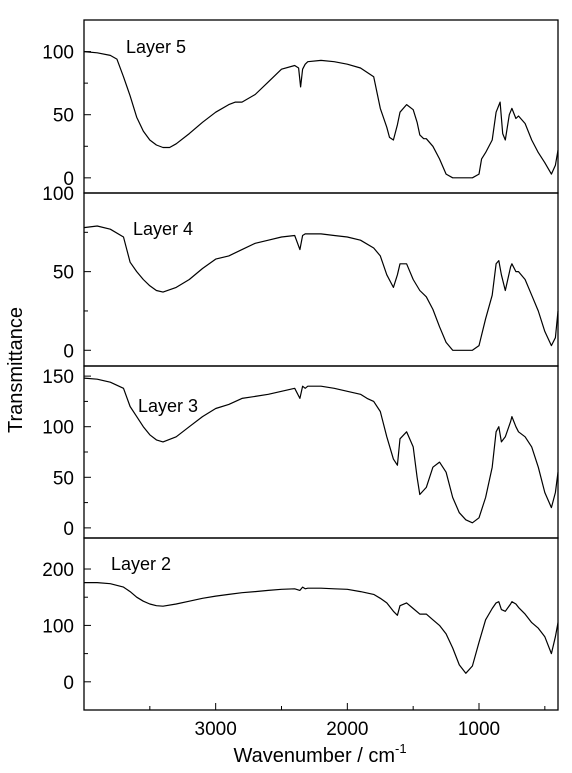 This screenshot has height=773, width=572. I want to click on x-tick-label: 2000, so click(347, 729).